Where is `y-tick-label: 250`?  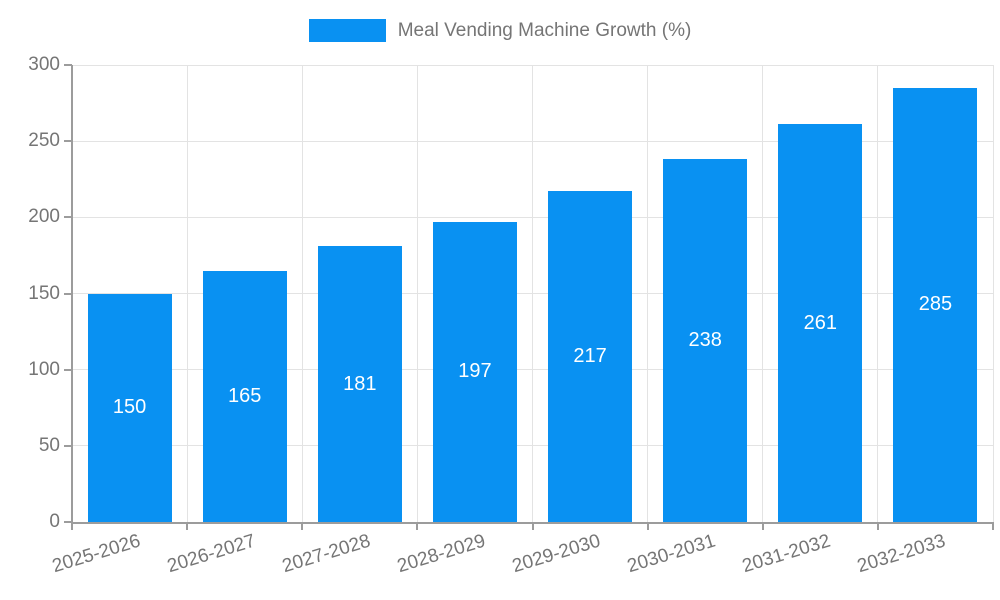 y-tick-label: 250 is located at coordinates (44, 141).